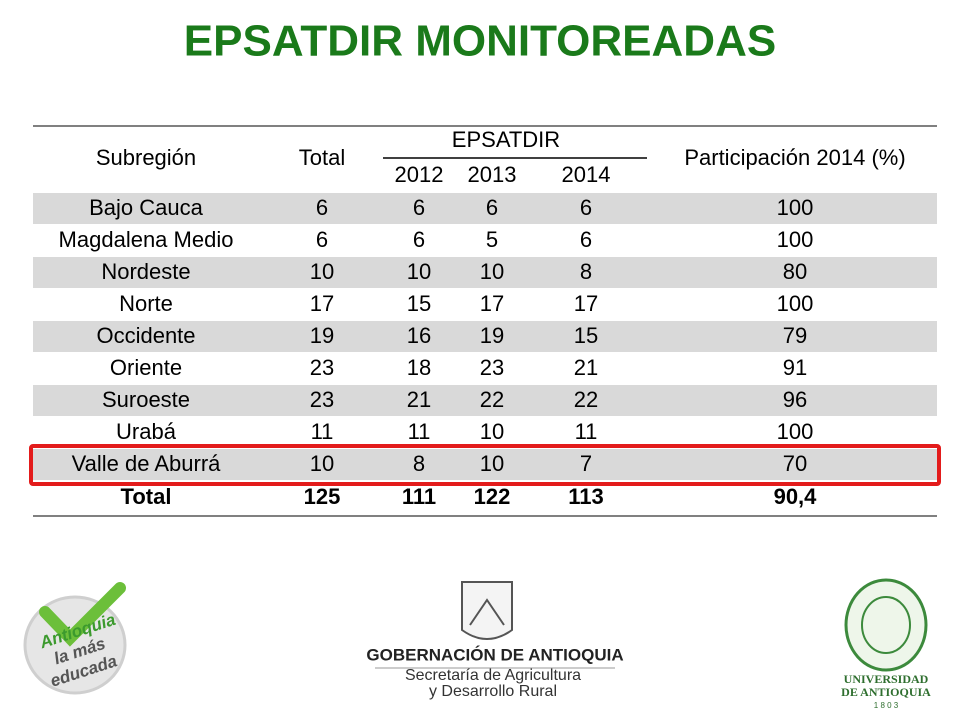 Image resolution: width=960 pixels, height=720 pixels. What do you see at coordinates (82, 614) in the screenshot?
I see `check-mark` at bounding box center [82, 614].